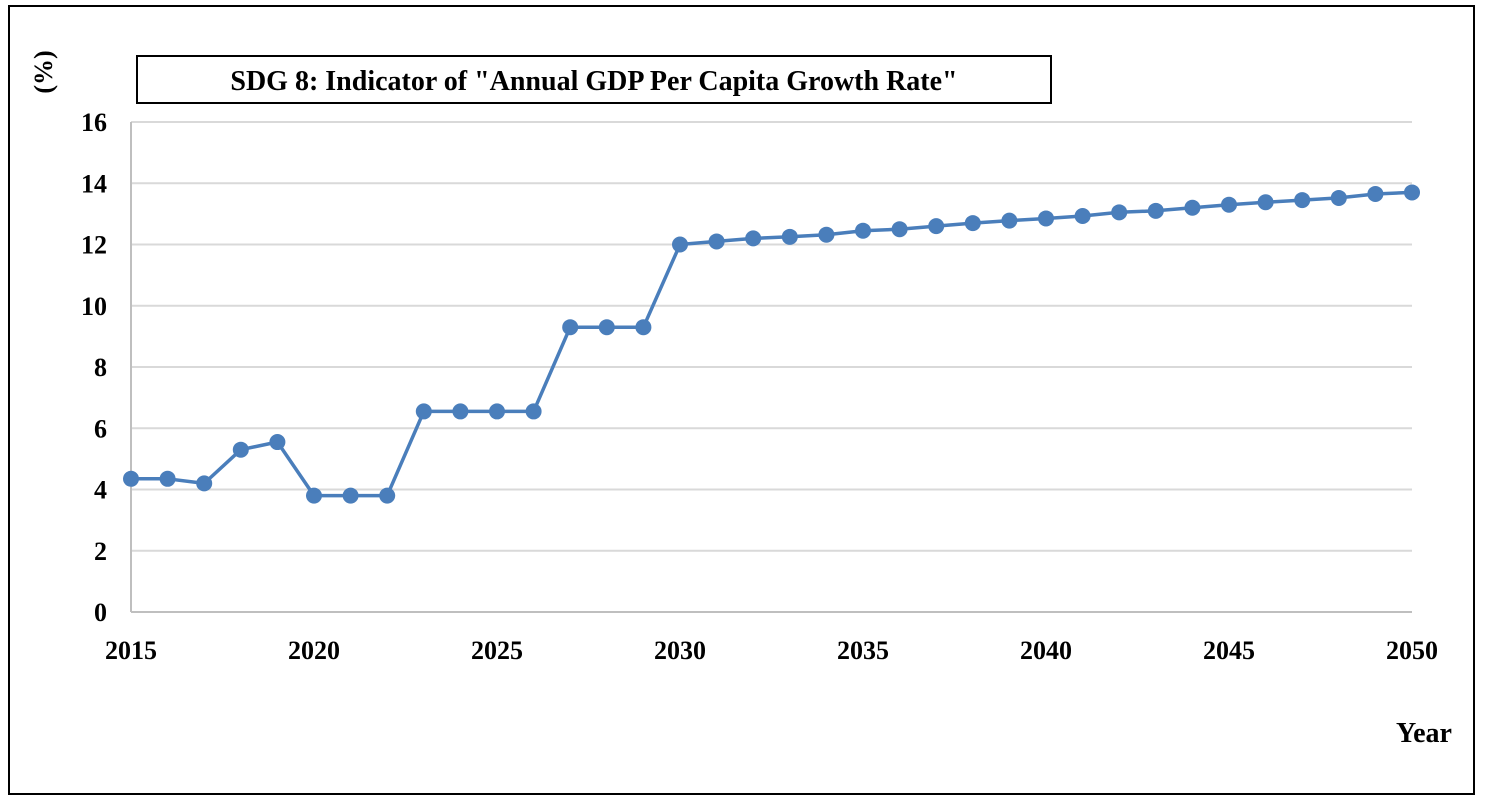 Image resolution: width=1488 pixels, height=795 pixels. I want to click on data-point-2038, so click(972, 223).